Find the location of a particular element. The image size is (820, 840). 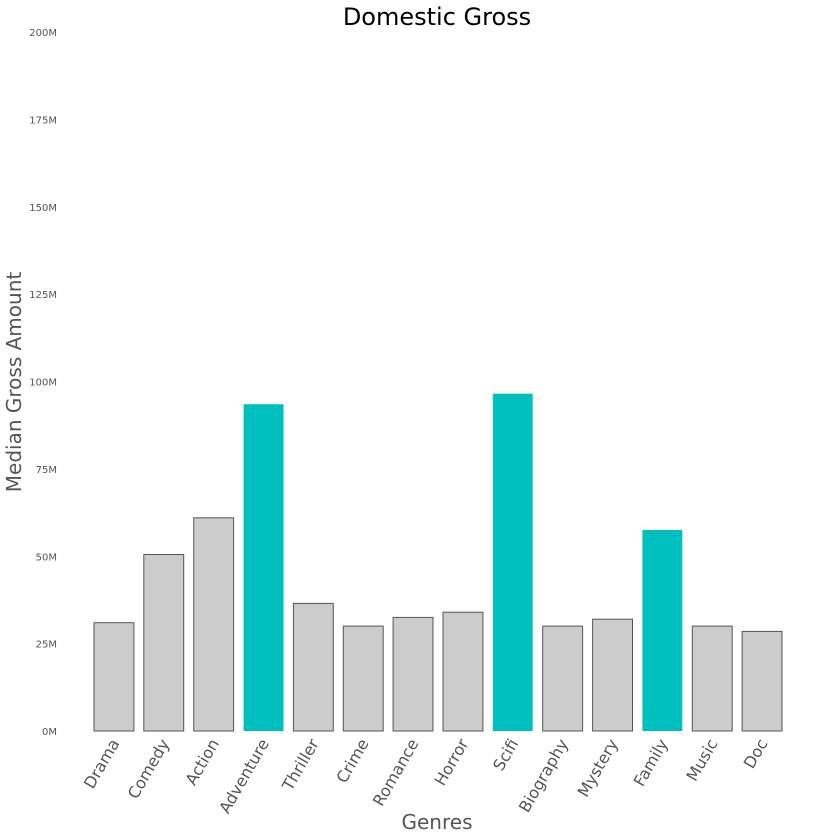

y-axis-ticks: 0M 25M 50M 75M 100M 125M 150M 175M 200M is located at coordinates (43, 383).